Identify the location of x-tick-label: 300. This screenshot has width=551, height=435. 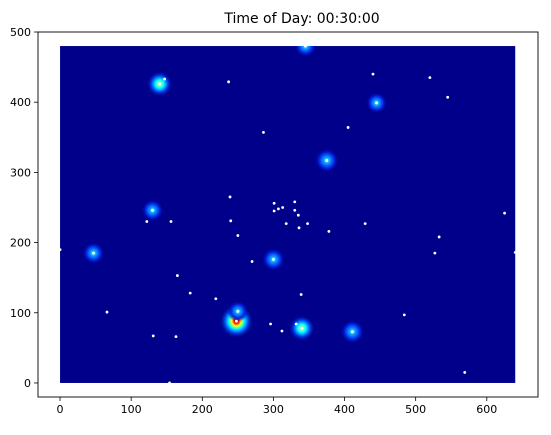
(273, 409).